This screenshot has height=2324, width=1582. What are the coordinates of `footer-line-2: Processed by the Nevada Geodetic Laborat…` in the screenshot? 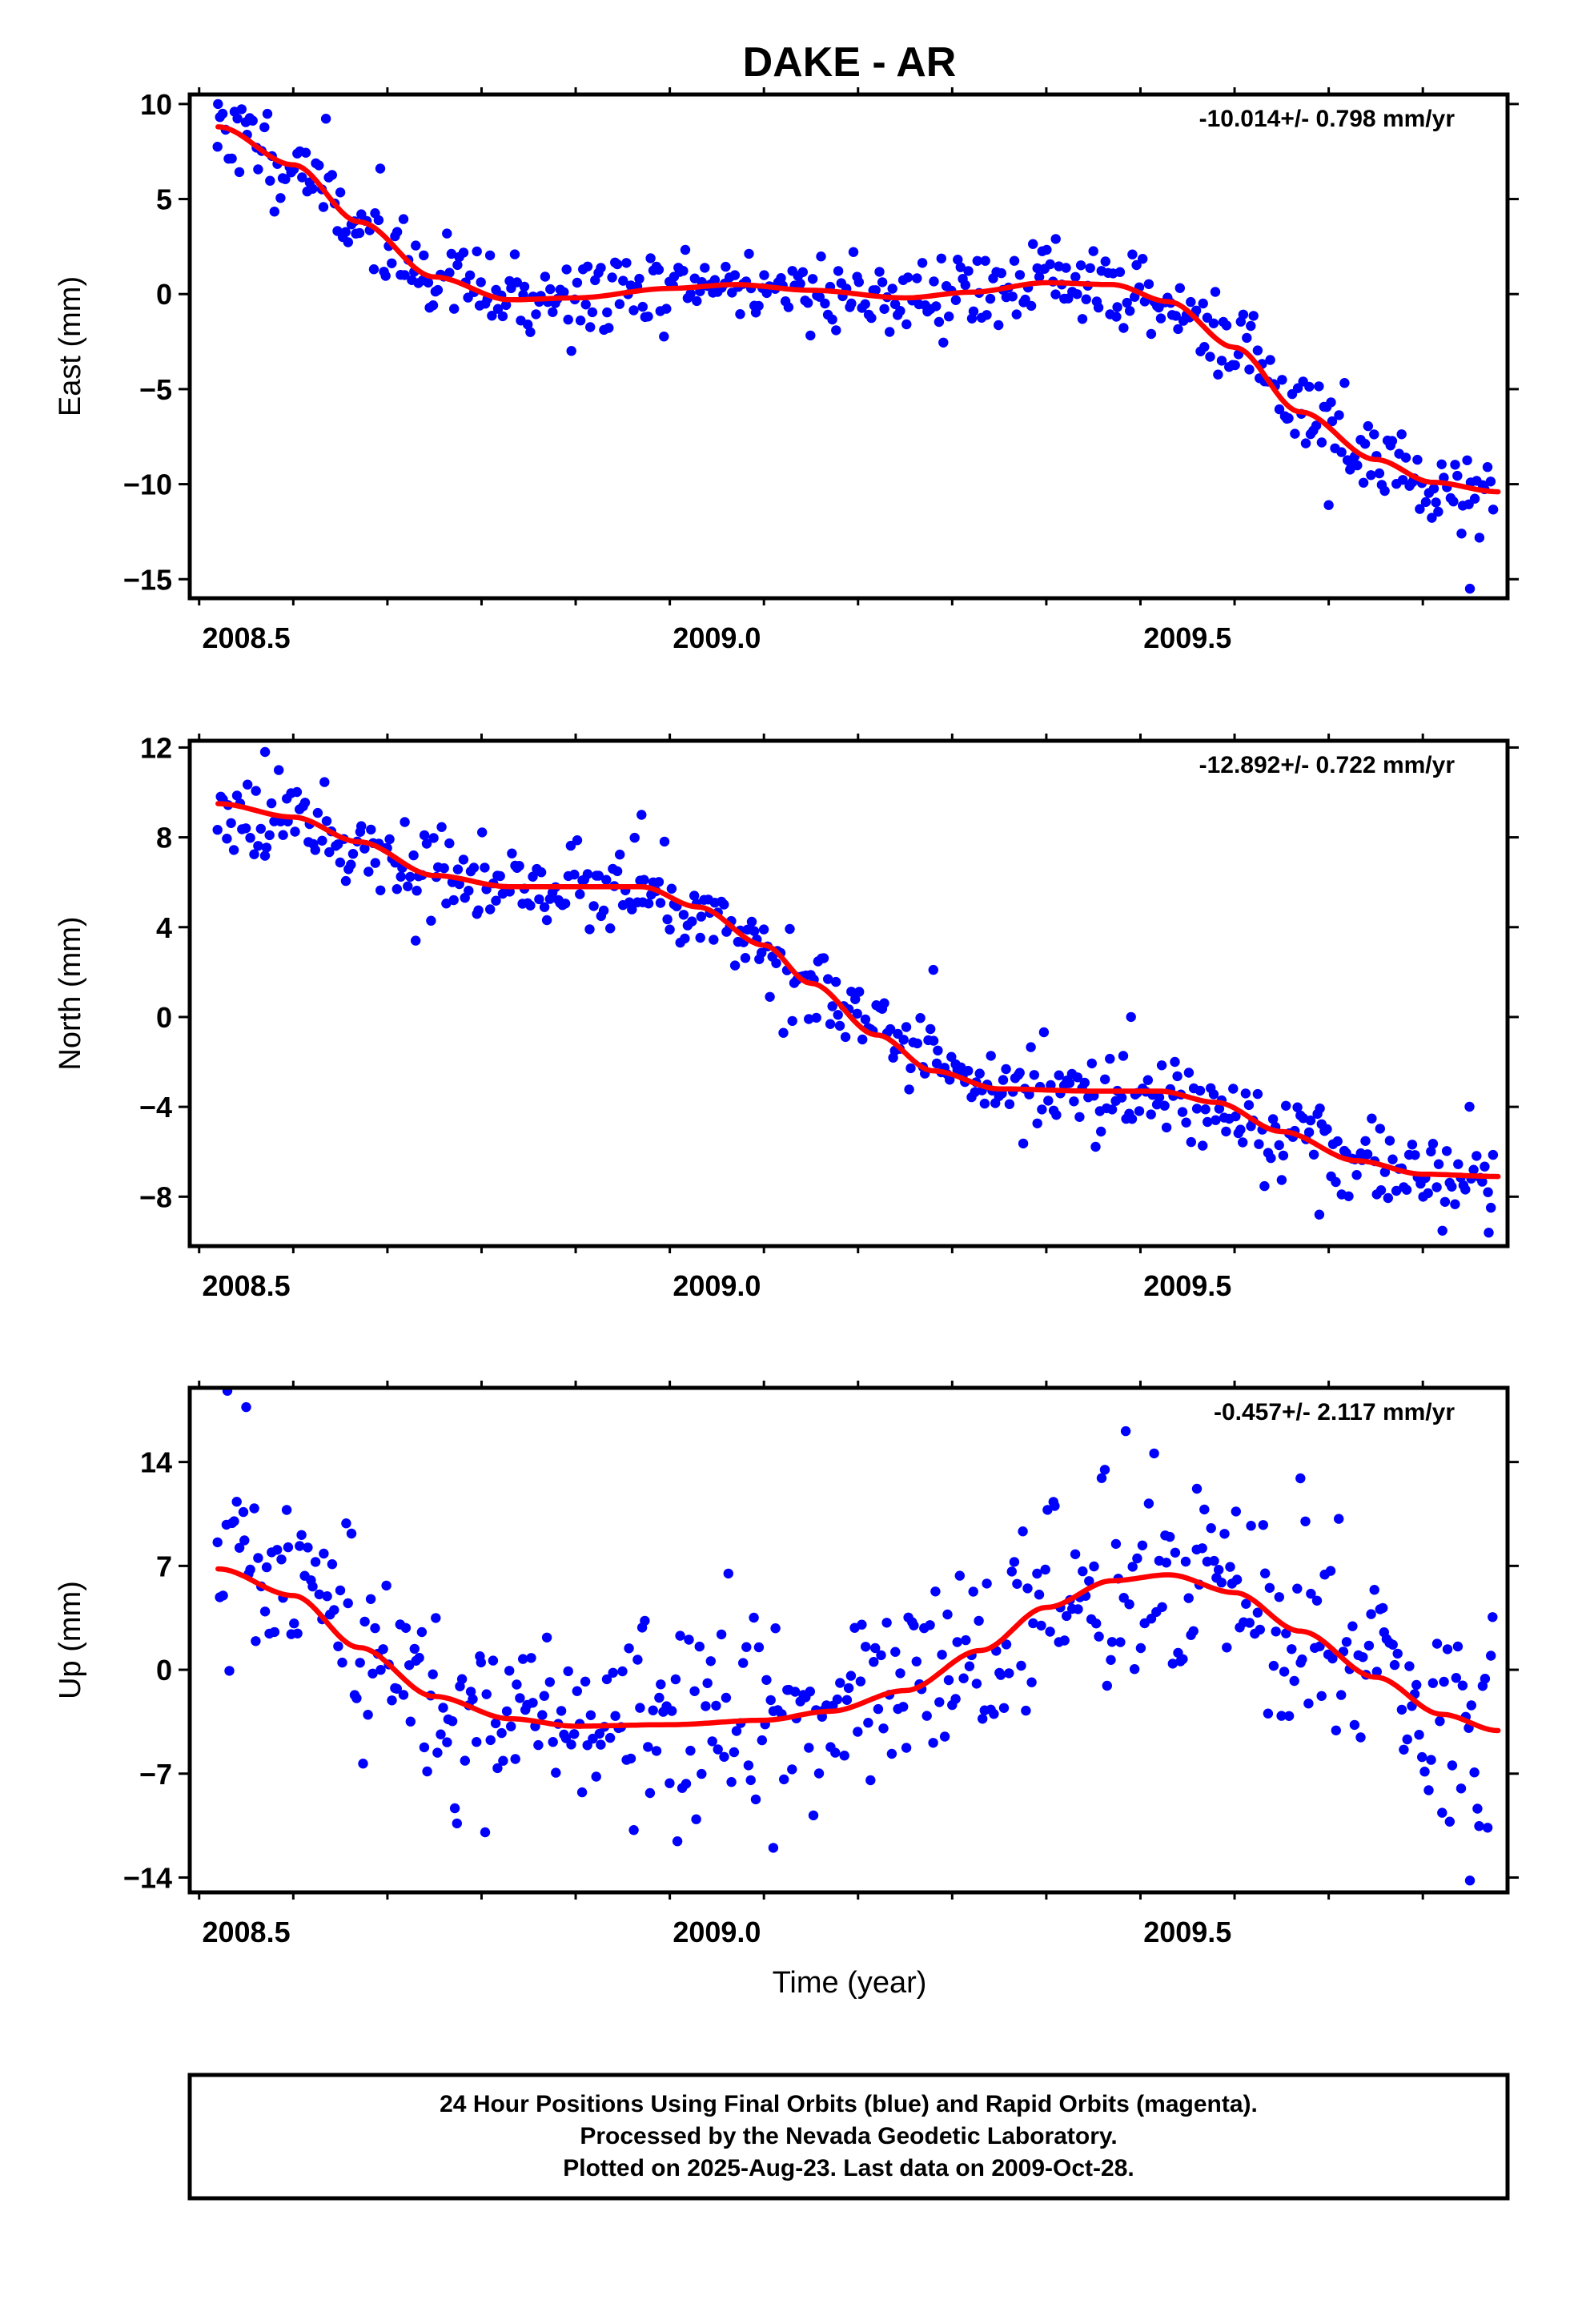 It's located at (848, 2136).